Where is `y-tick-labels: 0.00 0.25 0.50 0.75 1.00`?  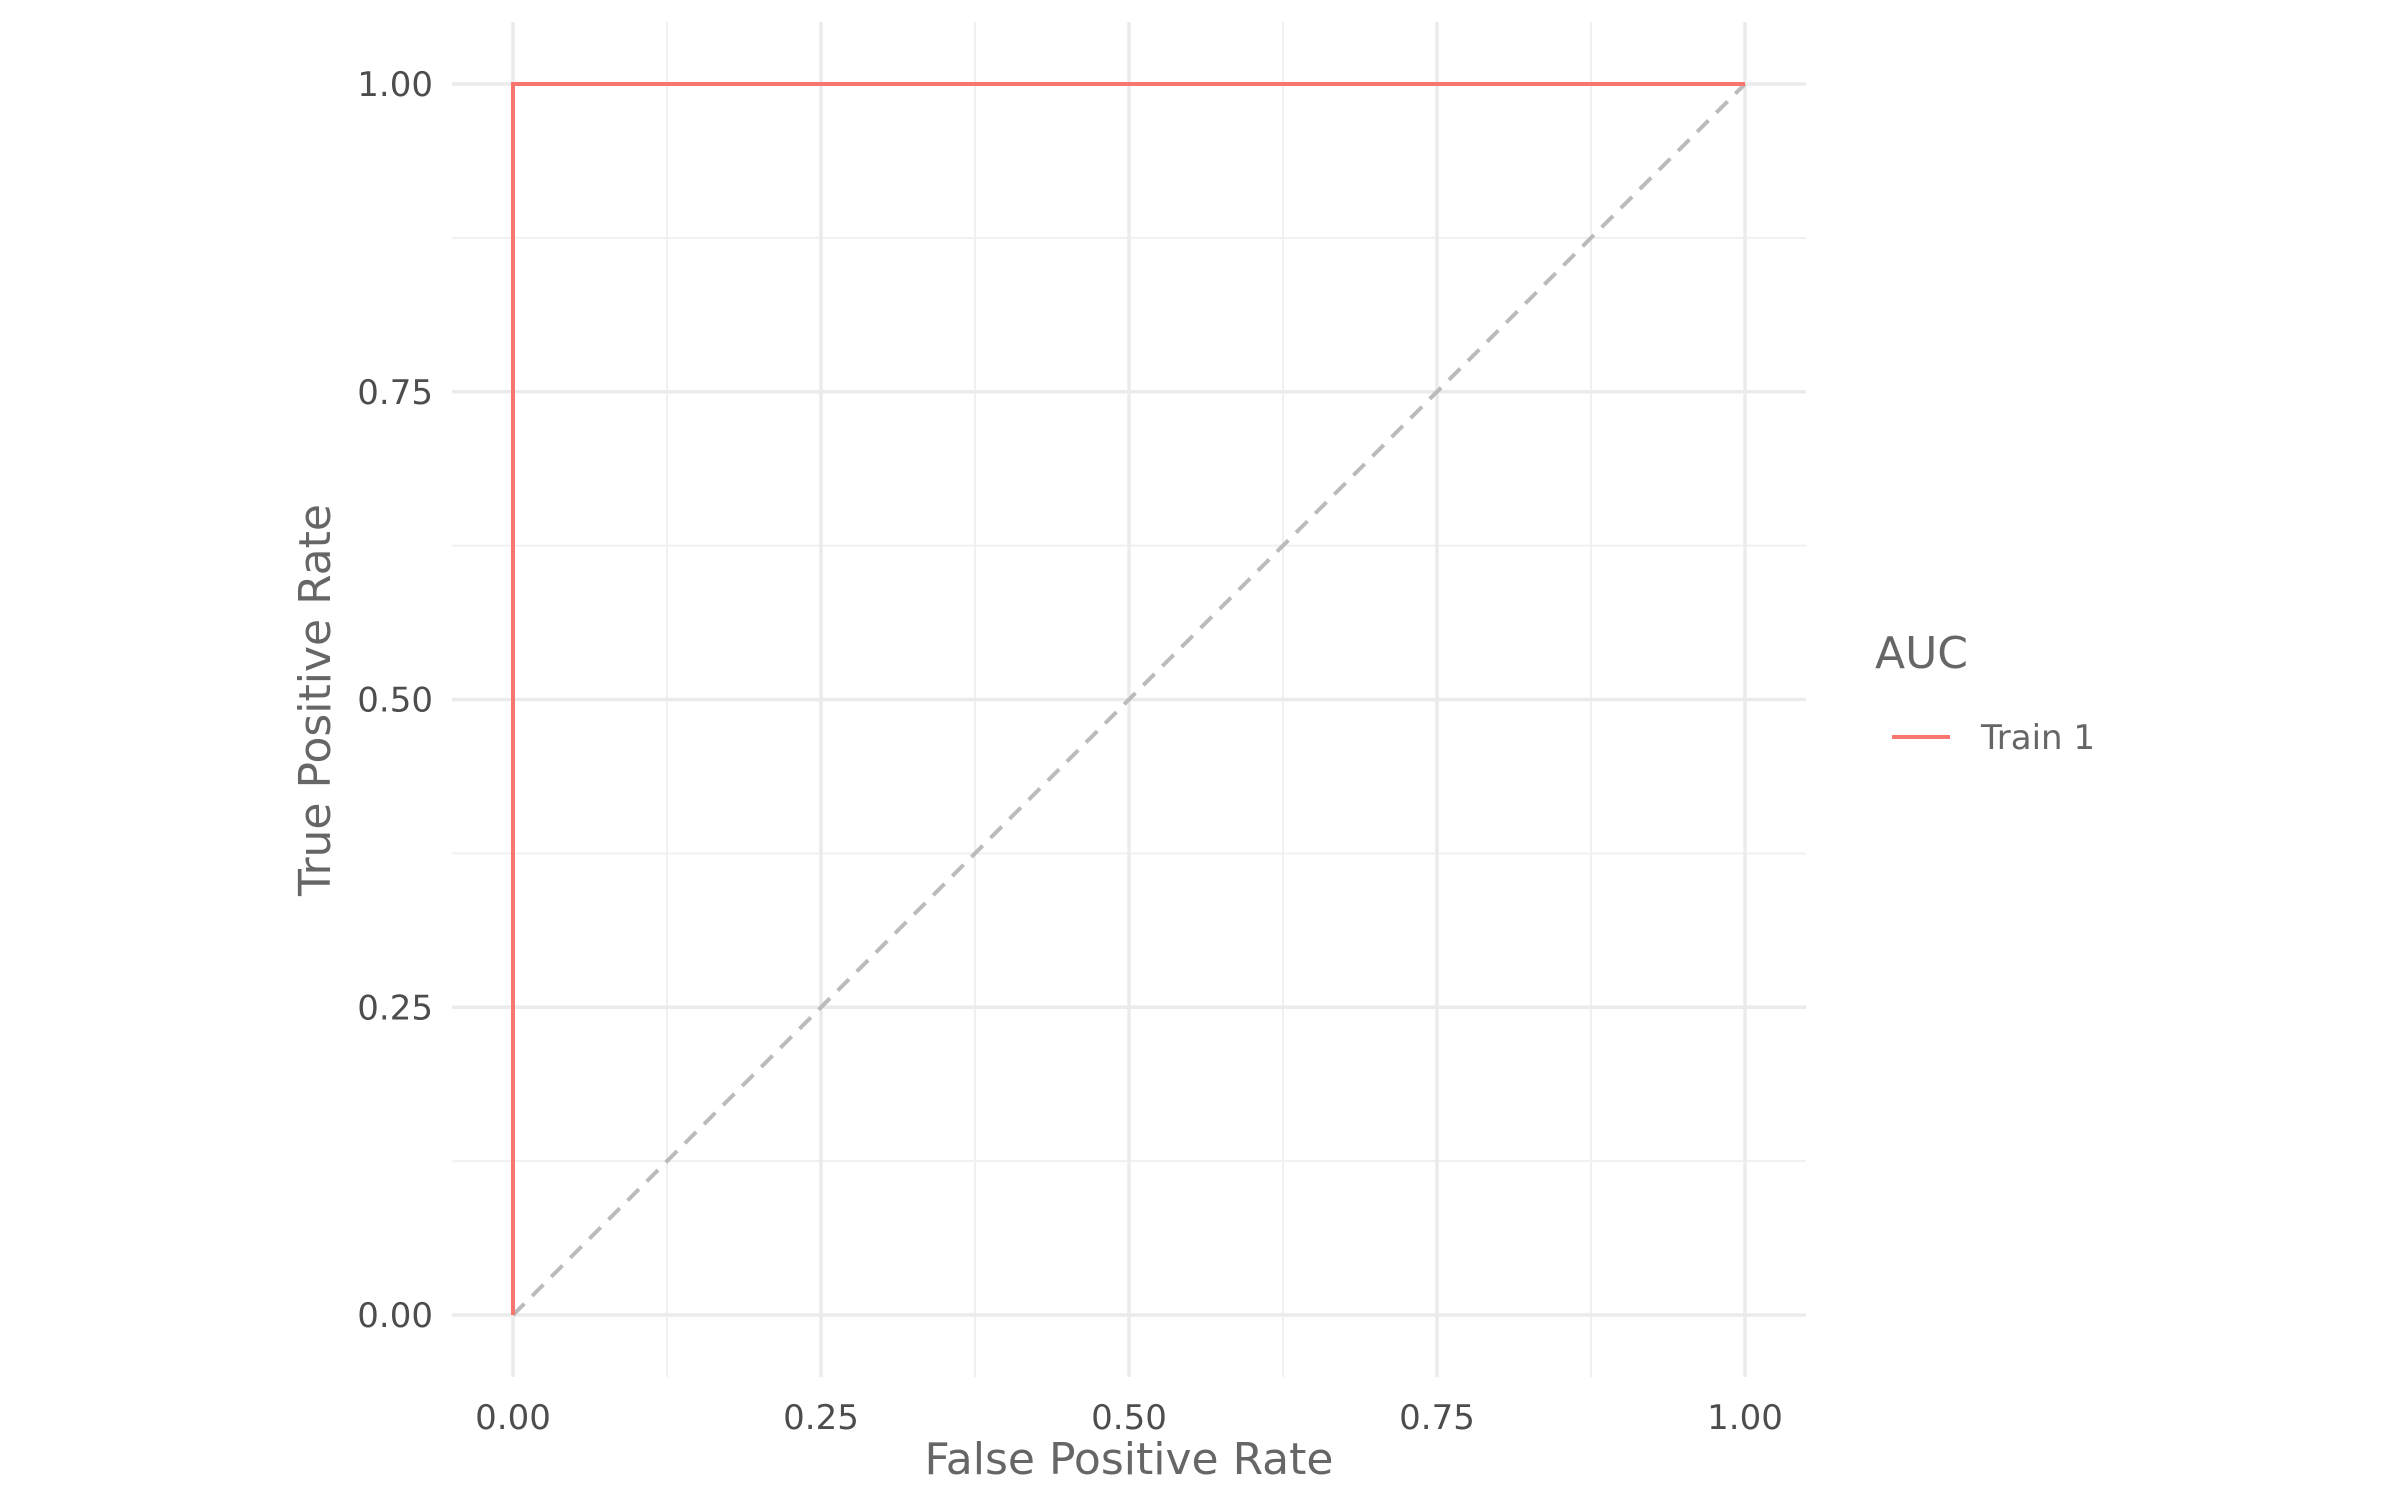 y-tick-labels: 0.00 0.25 0.50 0.75 1.00 is located at coordinates (395, 700).